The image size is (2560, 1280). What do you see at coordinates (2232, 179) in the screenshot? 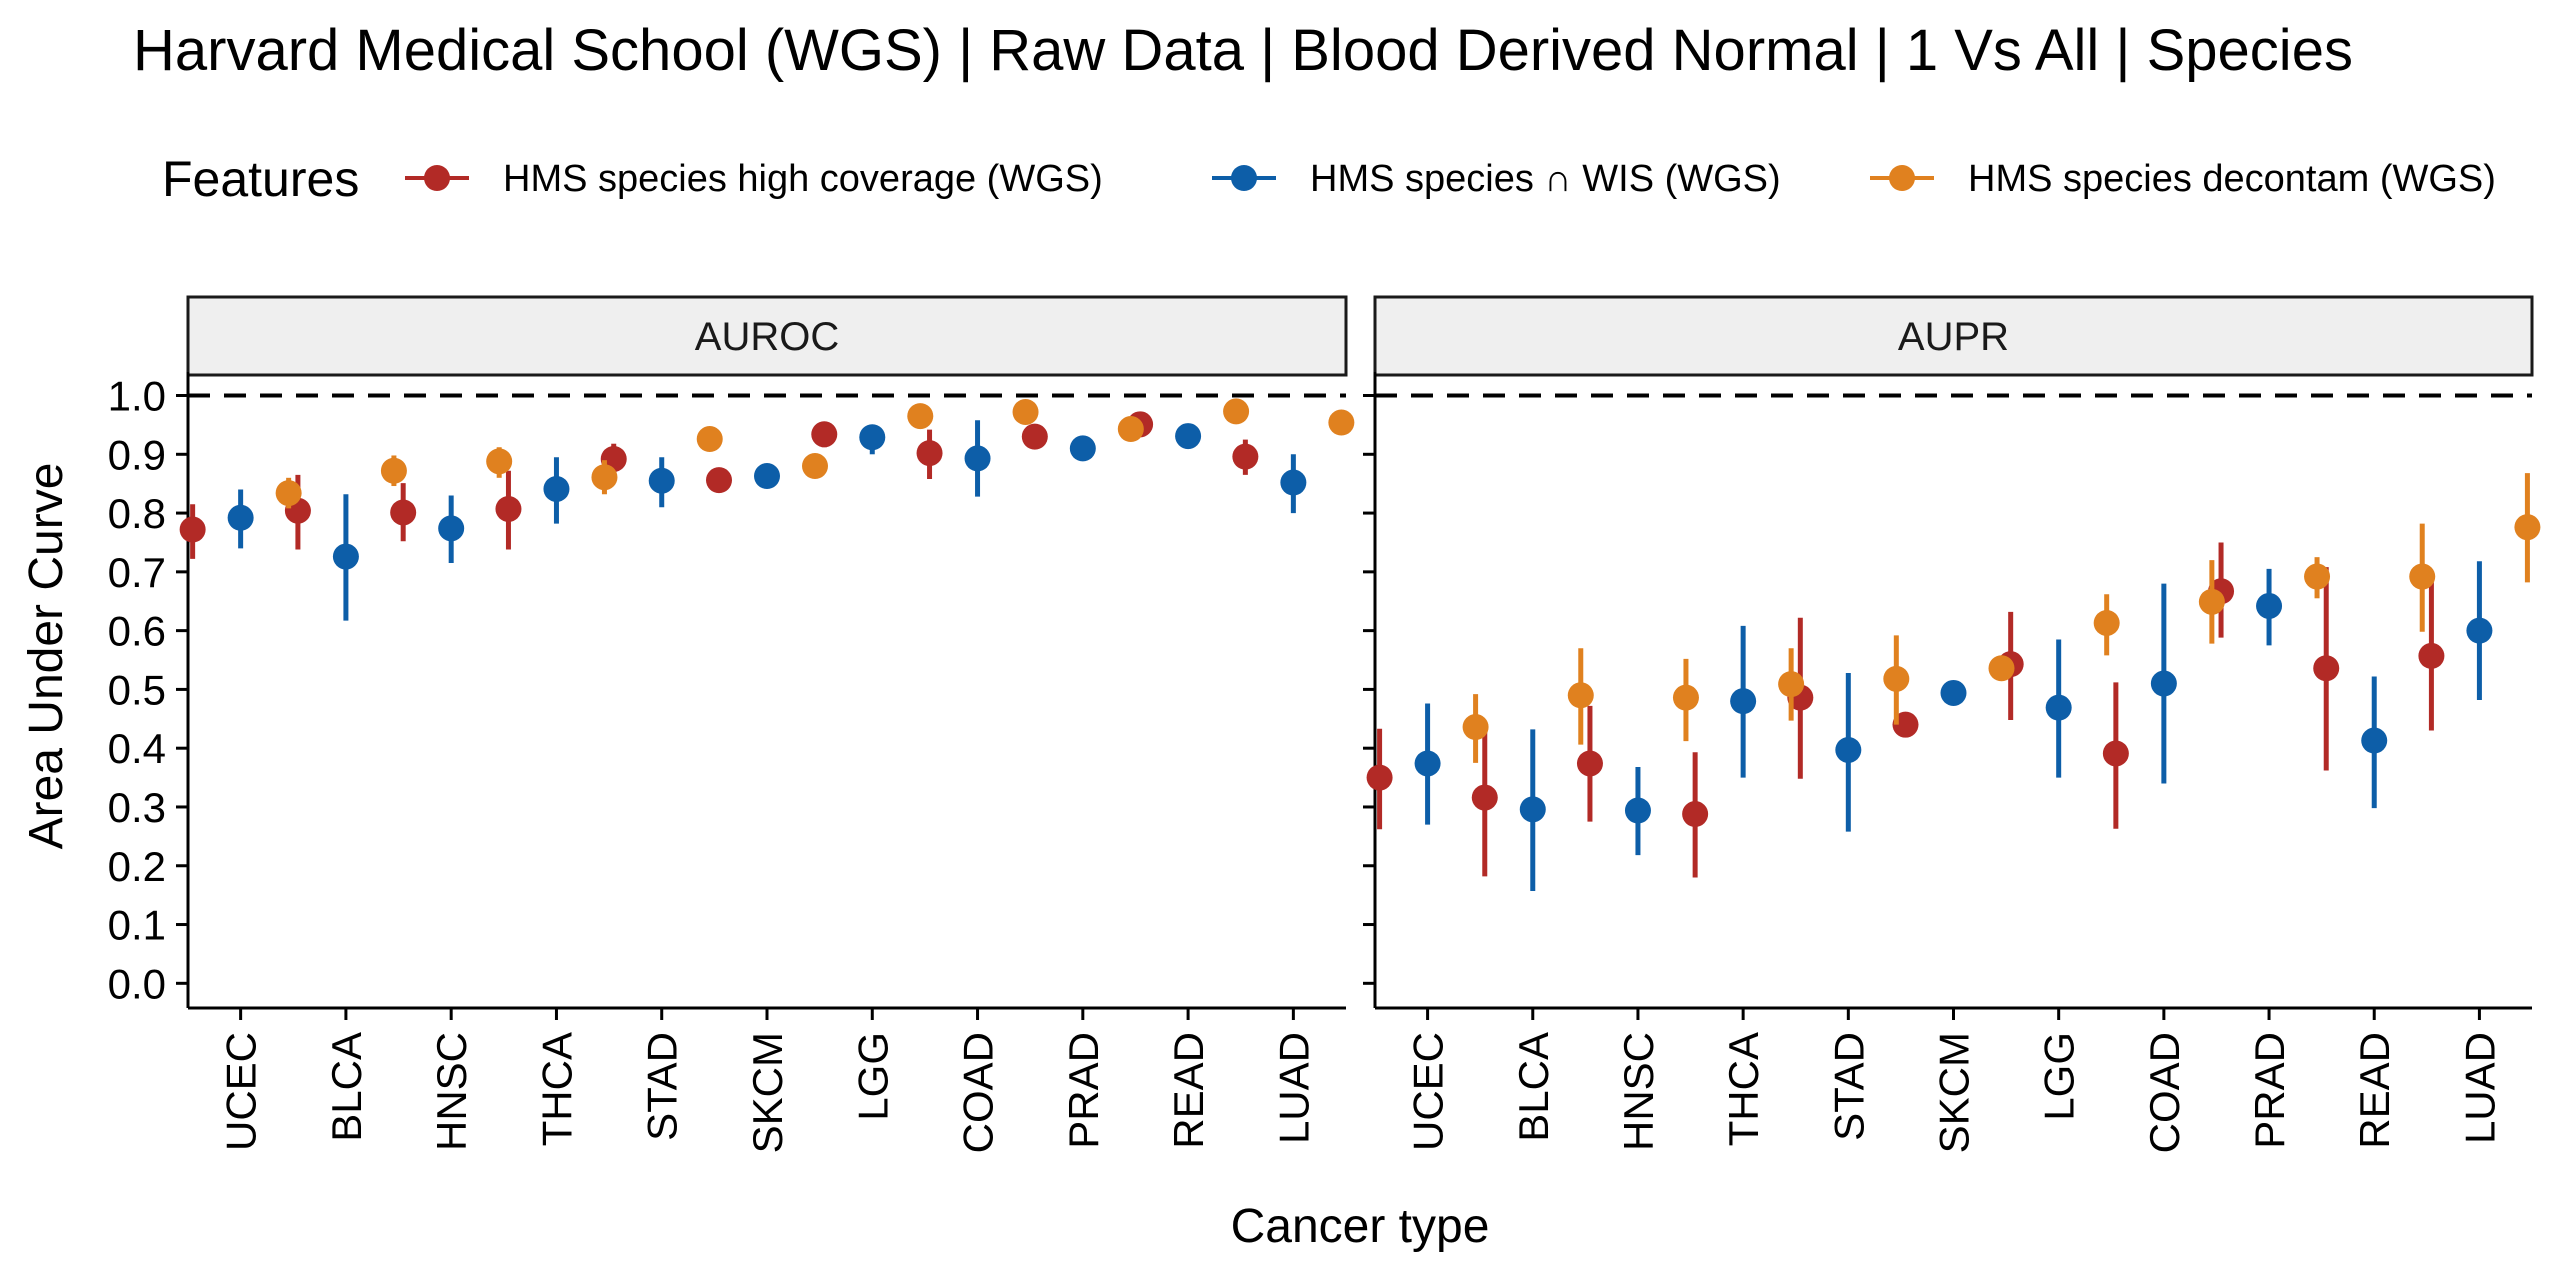
I see `legend-label: HMS species decontam (WGS)` at bounding box center [2232, 179].